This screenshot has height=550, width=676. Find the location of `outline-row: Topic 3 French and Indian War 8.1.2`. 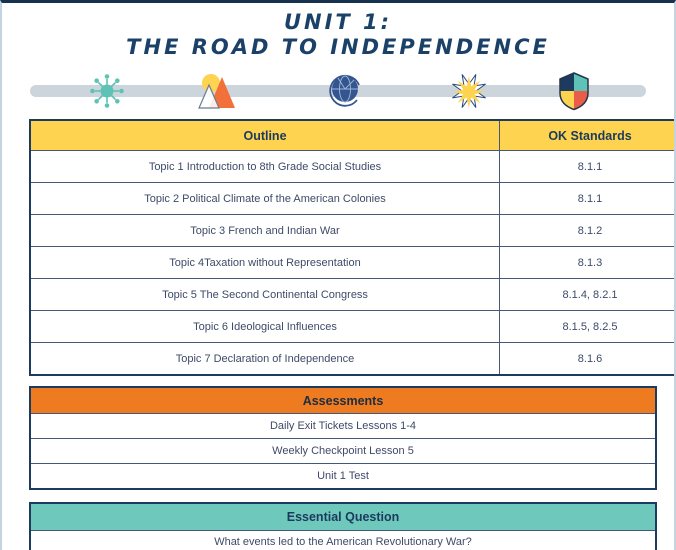

outline-row: Topic 3 French and Indian War 8.1.2 is located at coordinates (351, 230).